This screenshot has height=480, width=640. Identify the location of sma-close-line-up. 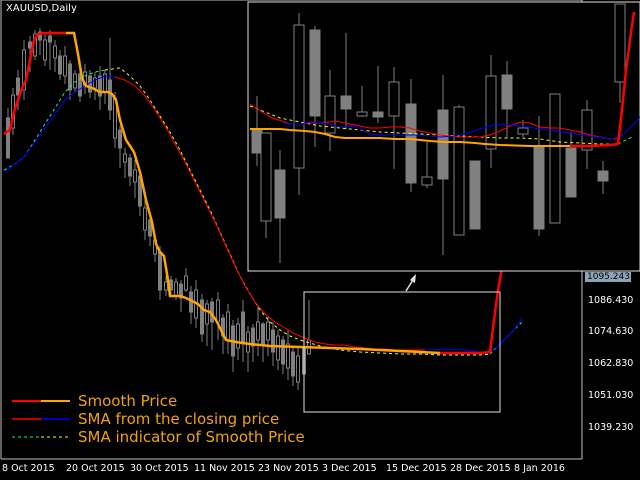
(59, 124).